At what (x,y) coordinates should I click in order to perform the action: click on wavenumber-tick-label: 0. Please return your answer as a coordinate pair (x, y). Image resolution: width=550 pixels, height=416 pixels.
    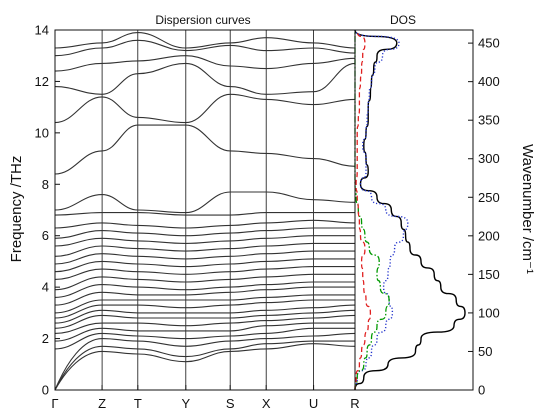
    Looking at the image, I should click on (481, 390).